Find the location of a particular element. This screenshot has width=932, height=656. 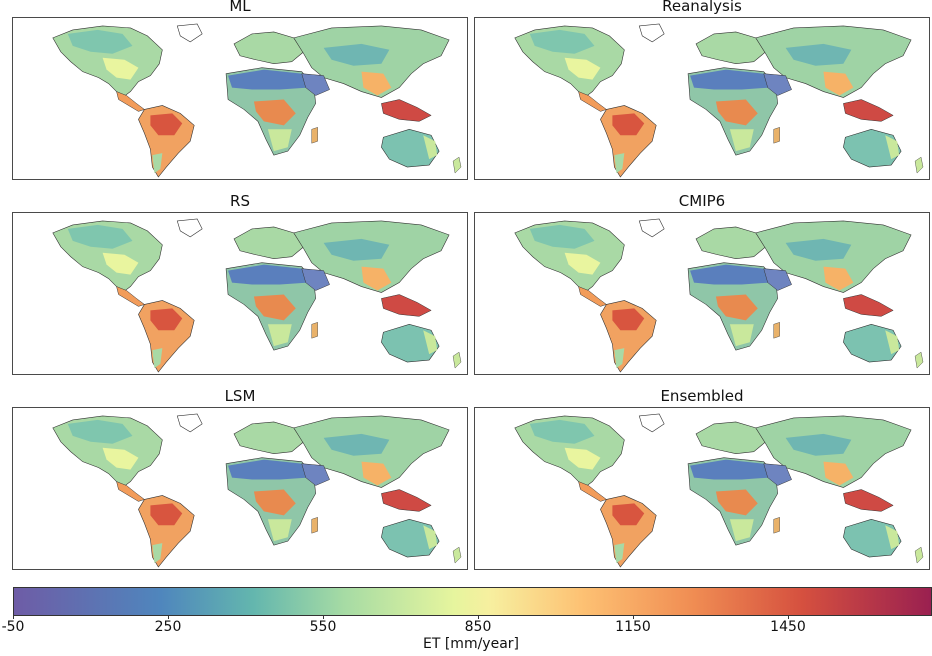

map-panel-ml: ML is located at coordinates (240, 90).